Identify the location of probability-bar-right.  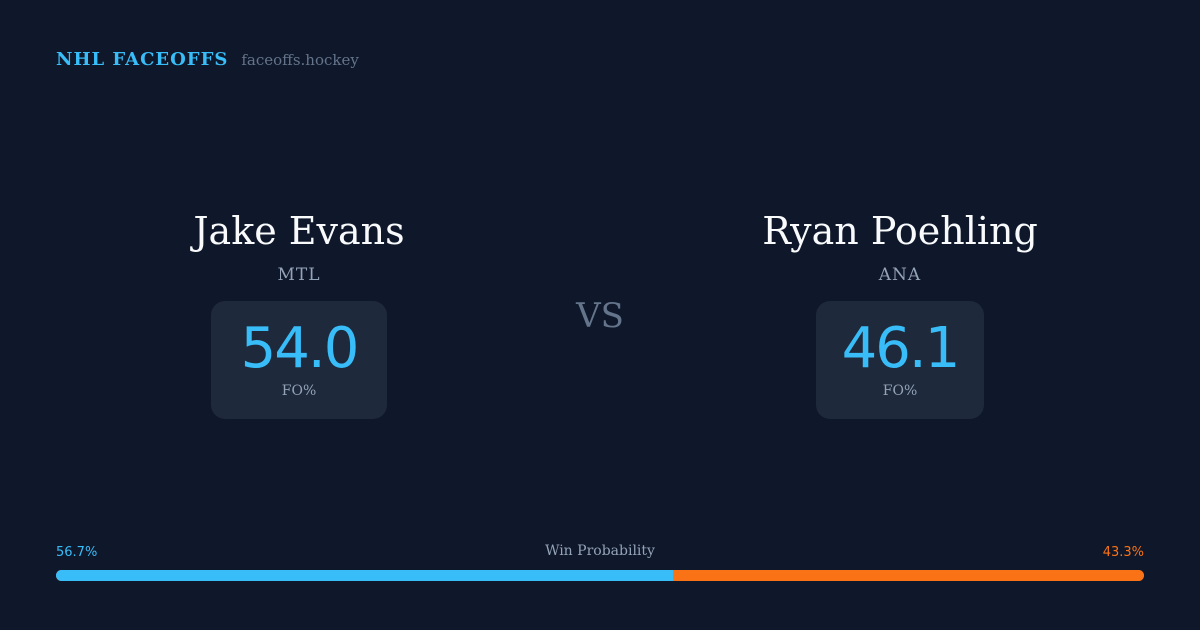
(908, 575).